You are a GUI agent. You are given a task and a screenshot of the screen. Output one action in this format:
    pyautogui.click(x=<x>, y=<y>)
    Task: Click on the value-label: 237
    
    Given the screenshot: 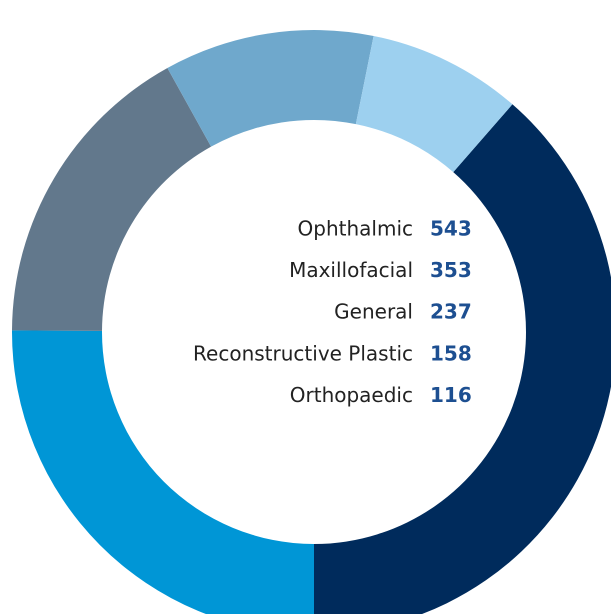 What is the action you would take?
    pyautogui.click(x=451, y=312)
    